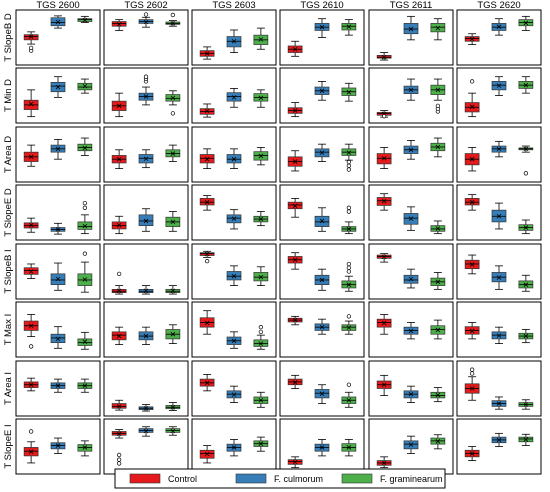 The height and width of the screenshot is (492, 550). I want to click on column-title: TGS 2600, so click(57, 5).